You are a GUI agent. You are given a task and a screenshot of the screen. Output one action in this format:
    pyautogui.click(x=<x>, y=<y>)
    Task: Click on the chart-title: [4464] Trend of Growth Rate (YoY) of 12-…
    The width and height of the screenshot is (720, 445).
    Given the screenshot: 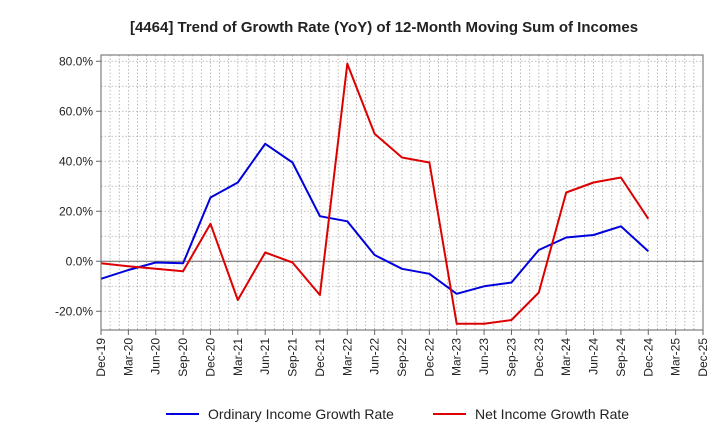 What is the action you would take?
    pyautogui.click(x=384, y=27)
    